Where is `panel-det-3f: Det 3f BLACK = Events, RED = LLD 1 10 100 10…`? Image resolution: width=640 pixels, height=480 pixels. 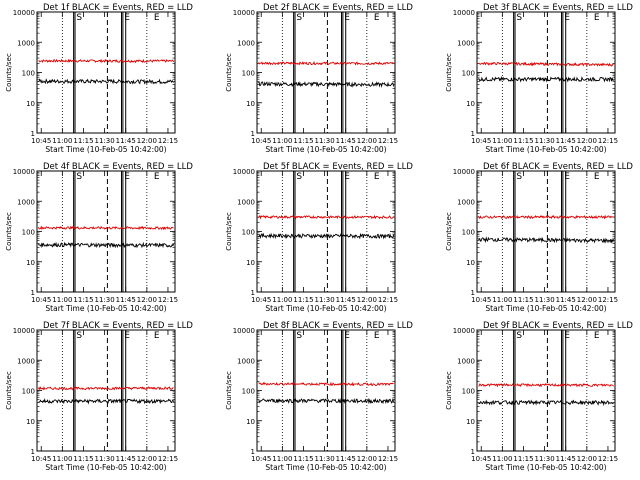 panel-det-3f: Det 3f BLACK = Events, RED = LLD 1 10 100 10… is located at coordinates (539, 78).